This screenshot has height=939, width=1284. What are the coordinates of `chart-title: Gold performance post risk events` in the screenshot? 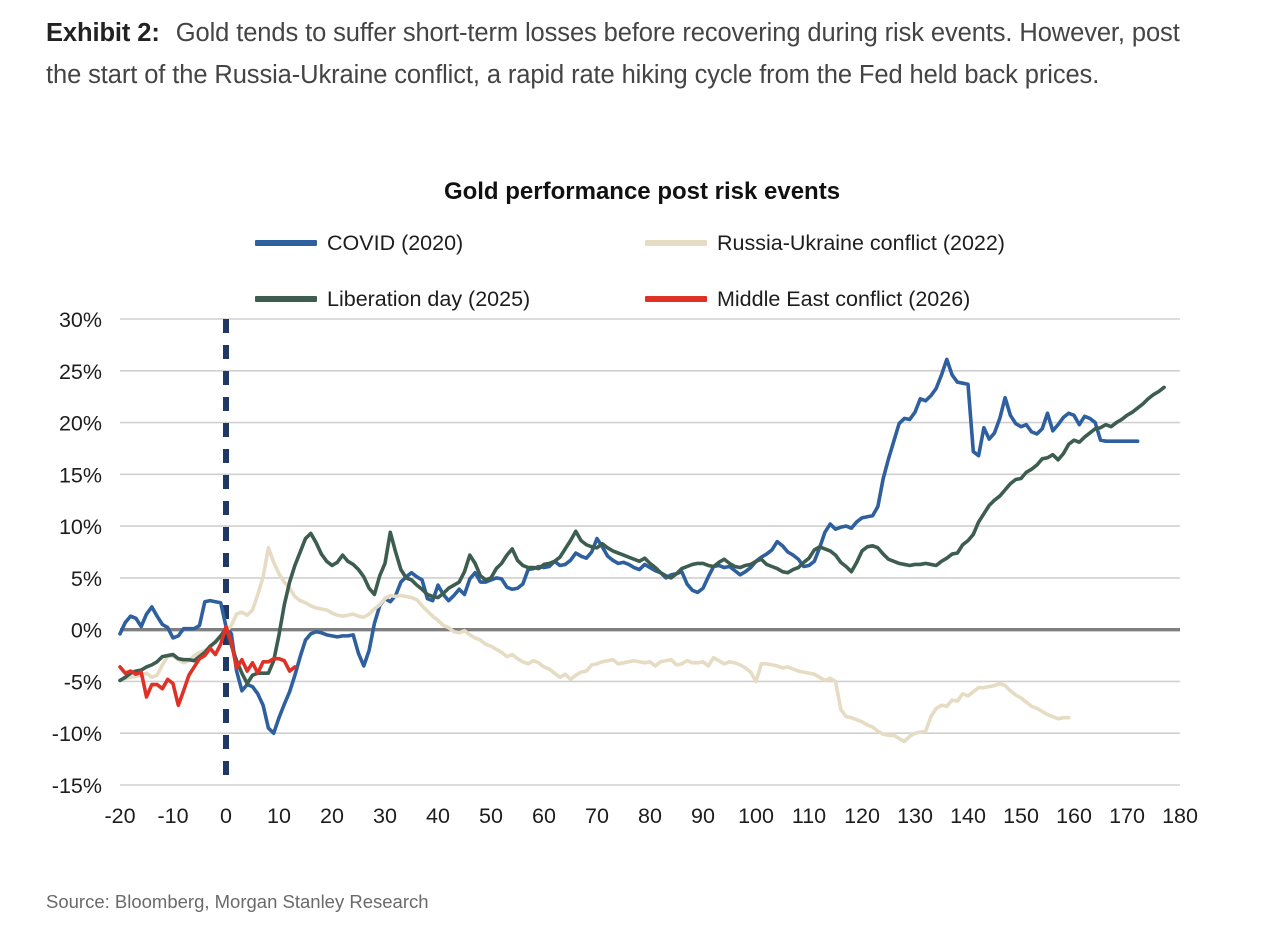 It's located at (642, 191).